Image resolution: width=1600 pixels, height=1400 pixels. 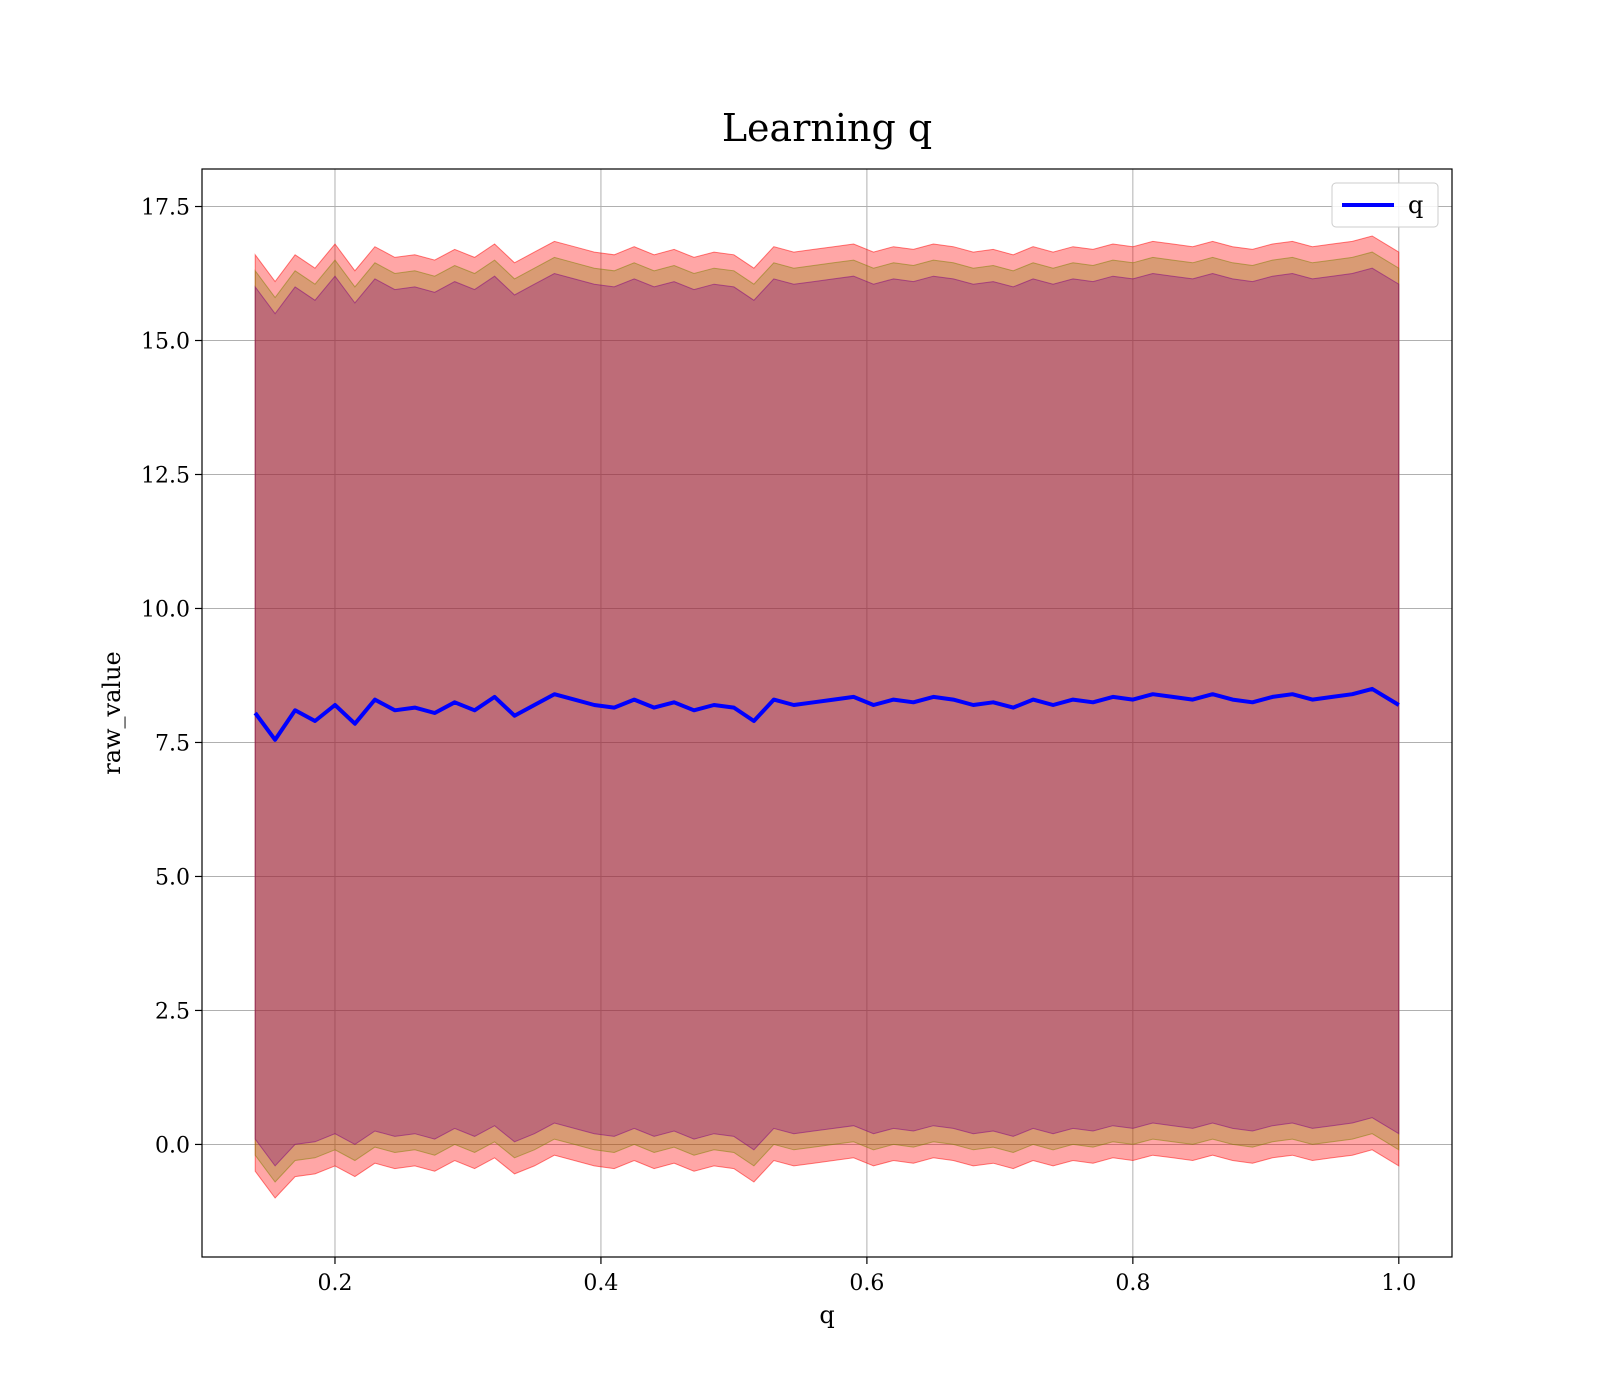 What do you see at coordinates (866, 1283) in the screenshot?
I see `x-tick-label: 0.6` at bounding box center [866, 1283].